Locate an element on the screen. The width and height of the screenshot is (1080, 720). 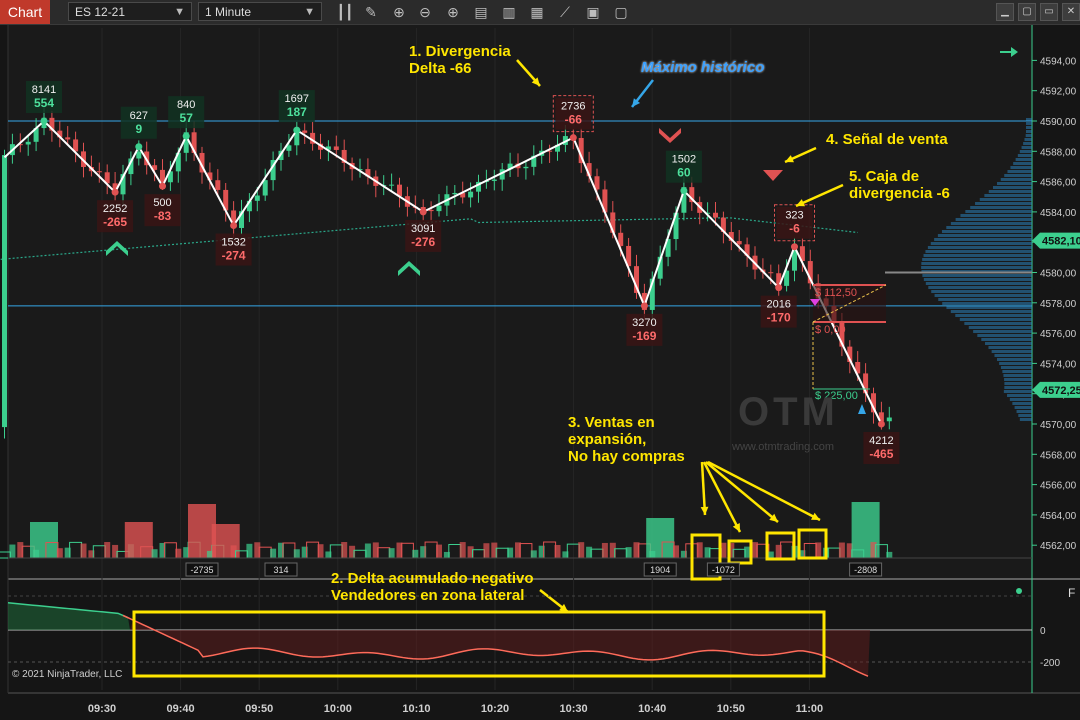
data-box-icon: ▢ is located at coordinates (621, 12).